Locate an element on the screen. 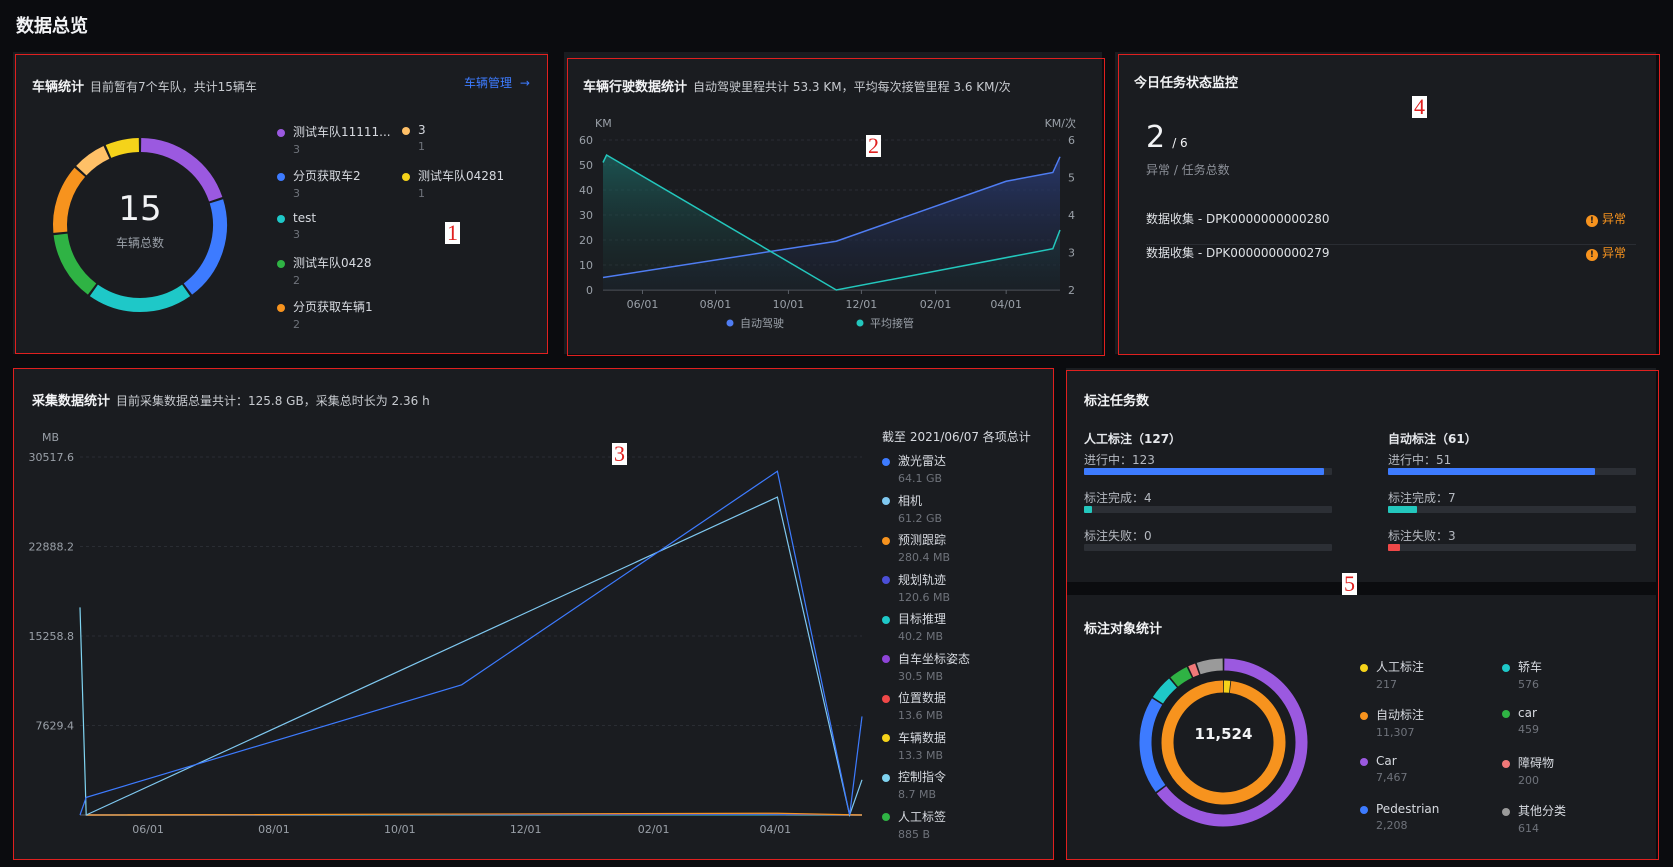 This screenshot has width=1673, height=867. marker-label: 4 is located at coordinates (1419, 106).